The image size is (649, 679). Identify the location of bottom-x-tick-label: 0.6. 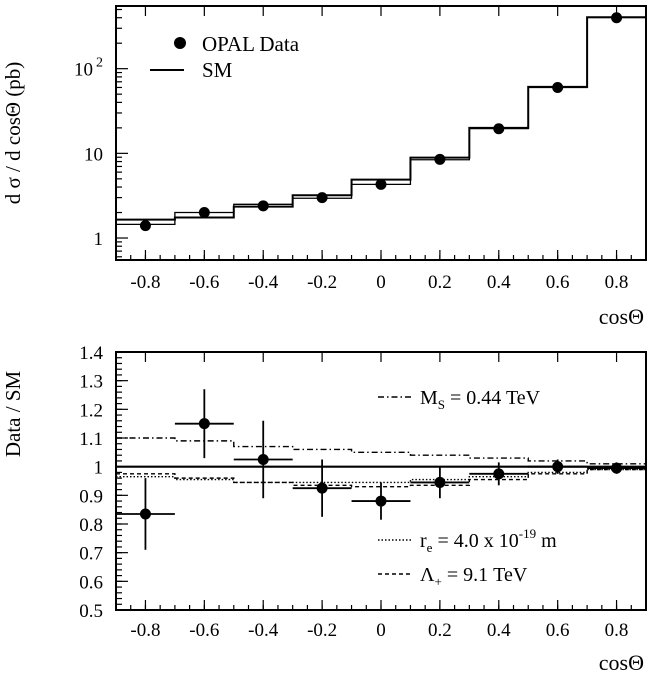
(558, 630).